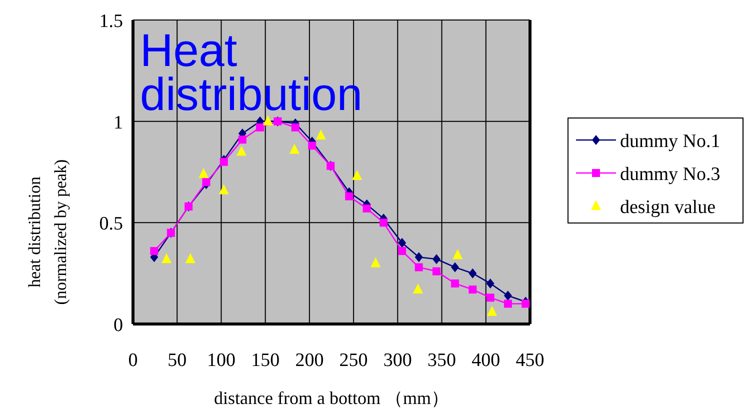 This screenshot has width=744, height=408. What do you see at coordinates (486, 360) in the screenshot?
I see `x-tick-label: 400` at bounding box center [486, 360].